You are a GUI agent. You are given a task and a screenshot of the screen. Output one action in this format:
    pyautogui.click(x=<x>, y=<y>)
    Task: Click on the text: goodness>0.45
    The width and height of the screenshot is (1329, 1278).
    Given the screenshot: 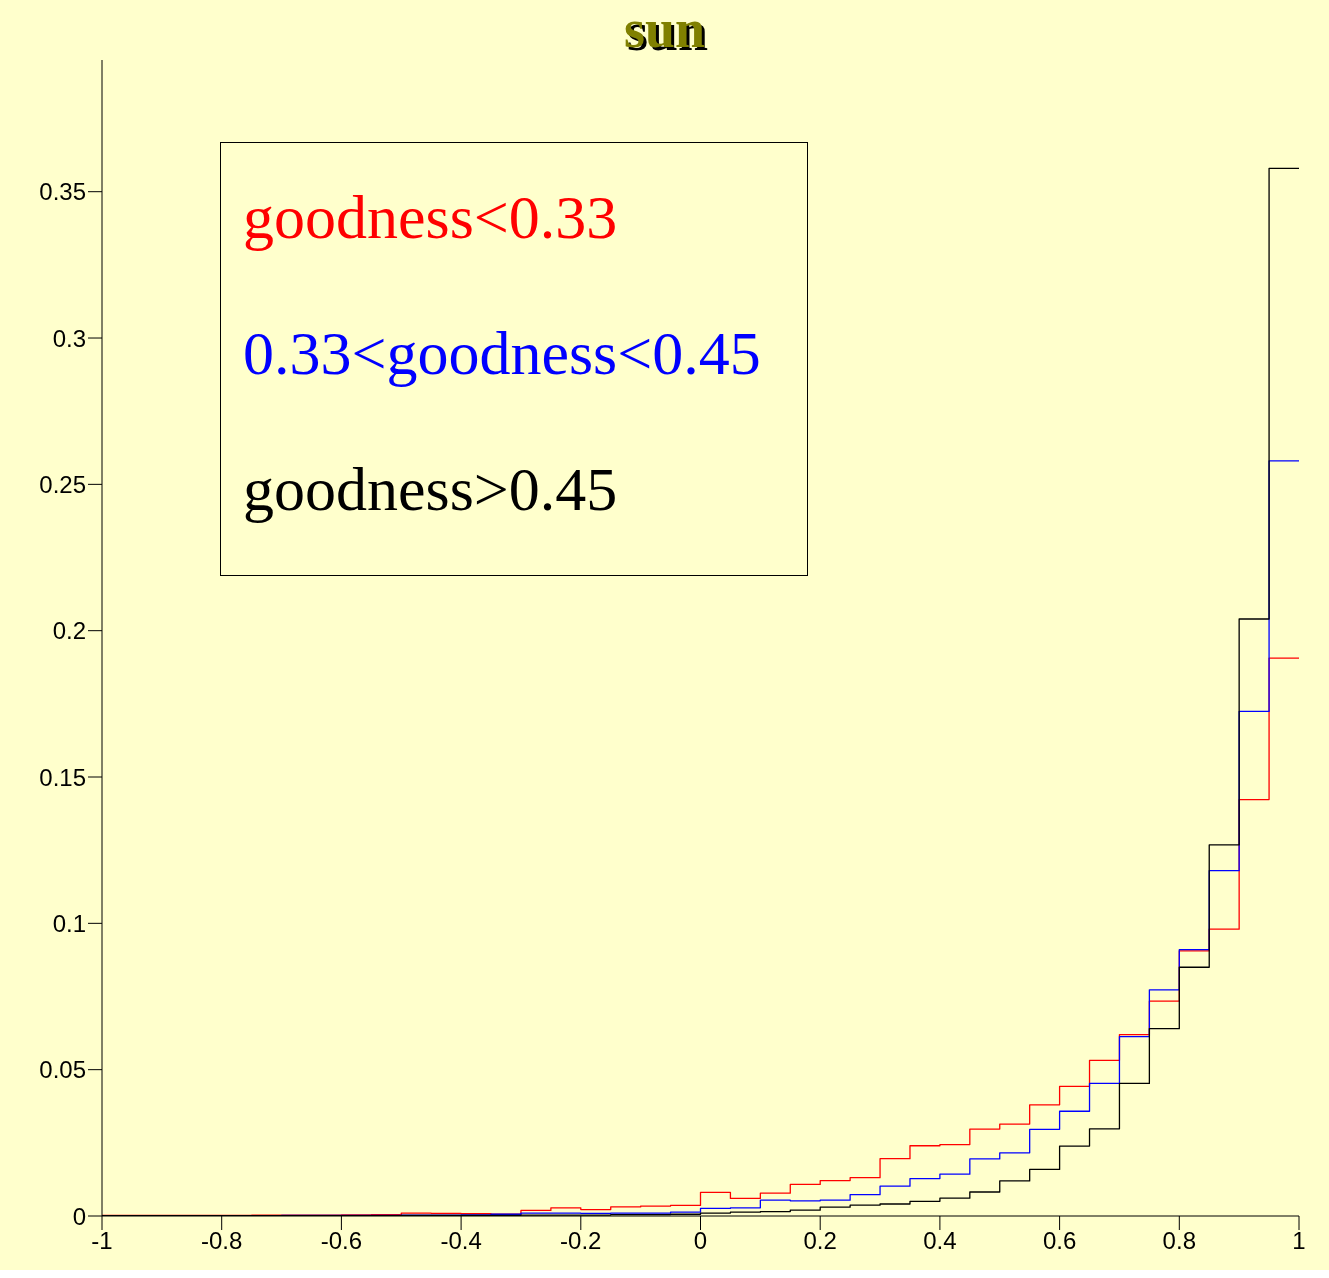 What is the action you would take?
    pyautogui.click(x=431, y=489)
    